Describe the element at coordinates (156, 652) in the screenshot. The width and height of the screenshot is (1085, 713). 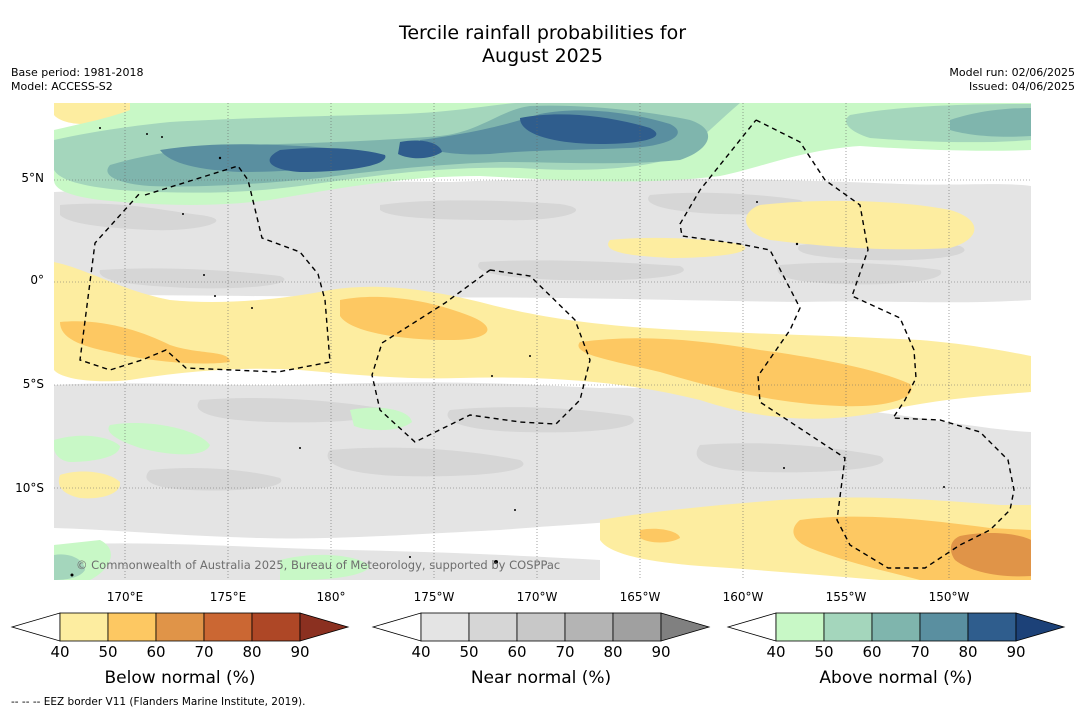
I see `below-tick-60: 60` at that location.